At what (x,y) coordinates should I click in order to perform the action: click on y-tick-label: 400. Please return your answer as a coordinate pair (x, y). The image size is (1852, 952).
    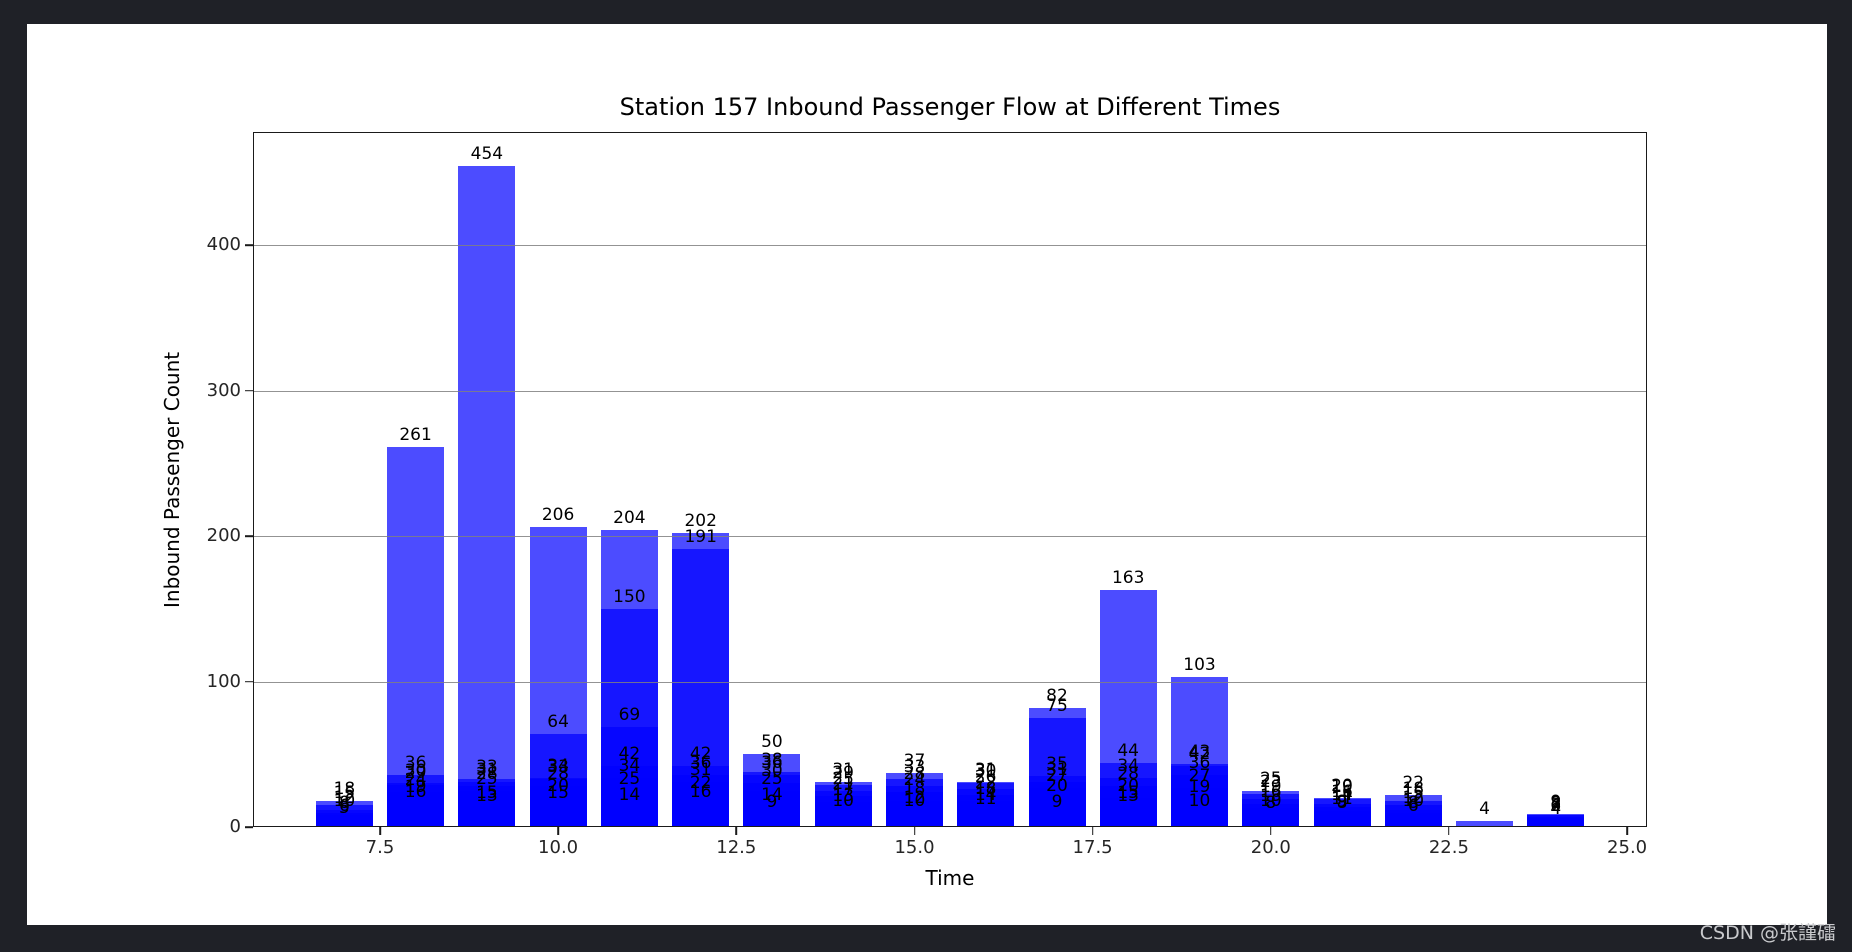
    Looking at the image, I should click on (223, 244).